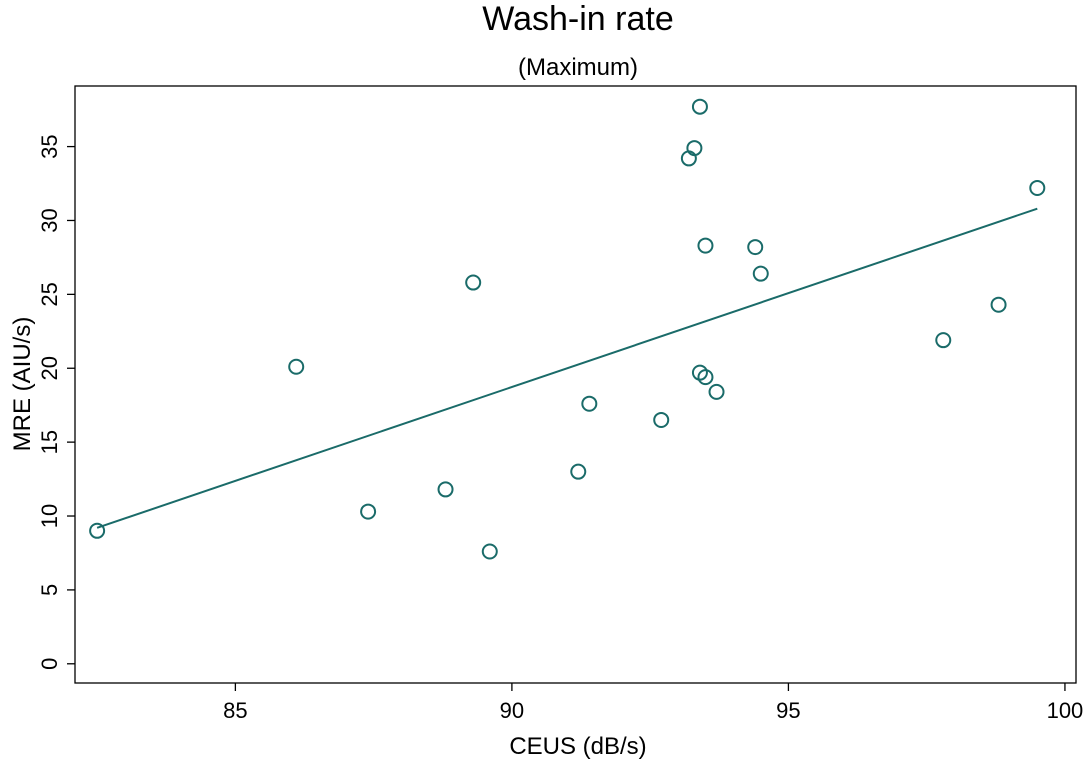  I want to click on x-tick-label: 95, so click(788, 710).